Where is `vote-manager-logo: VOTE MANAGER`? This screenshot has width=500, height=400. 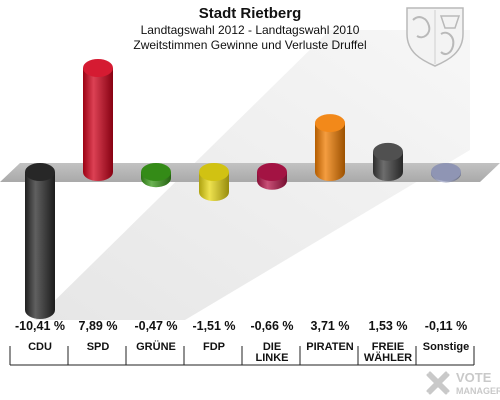
vote-manager-logo: VOTE MANAGER is located at coordinates (463, 383).